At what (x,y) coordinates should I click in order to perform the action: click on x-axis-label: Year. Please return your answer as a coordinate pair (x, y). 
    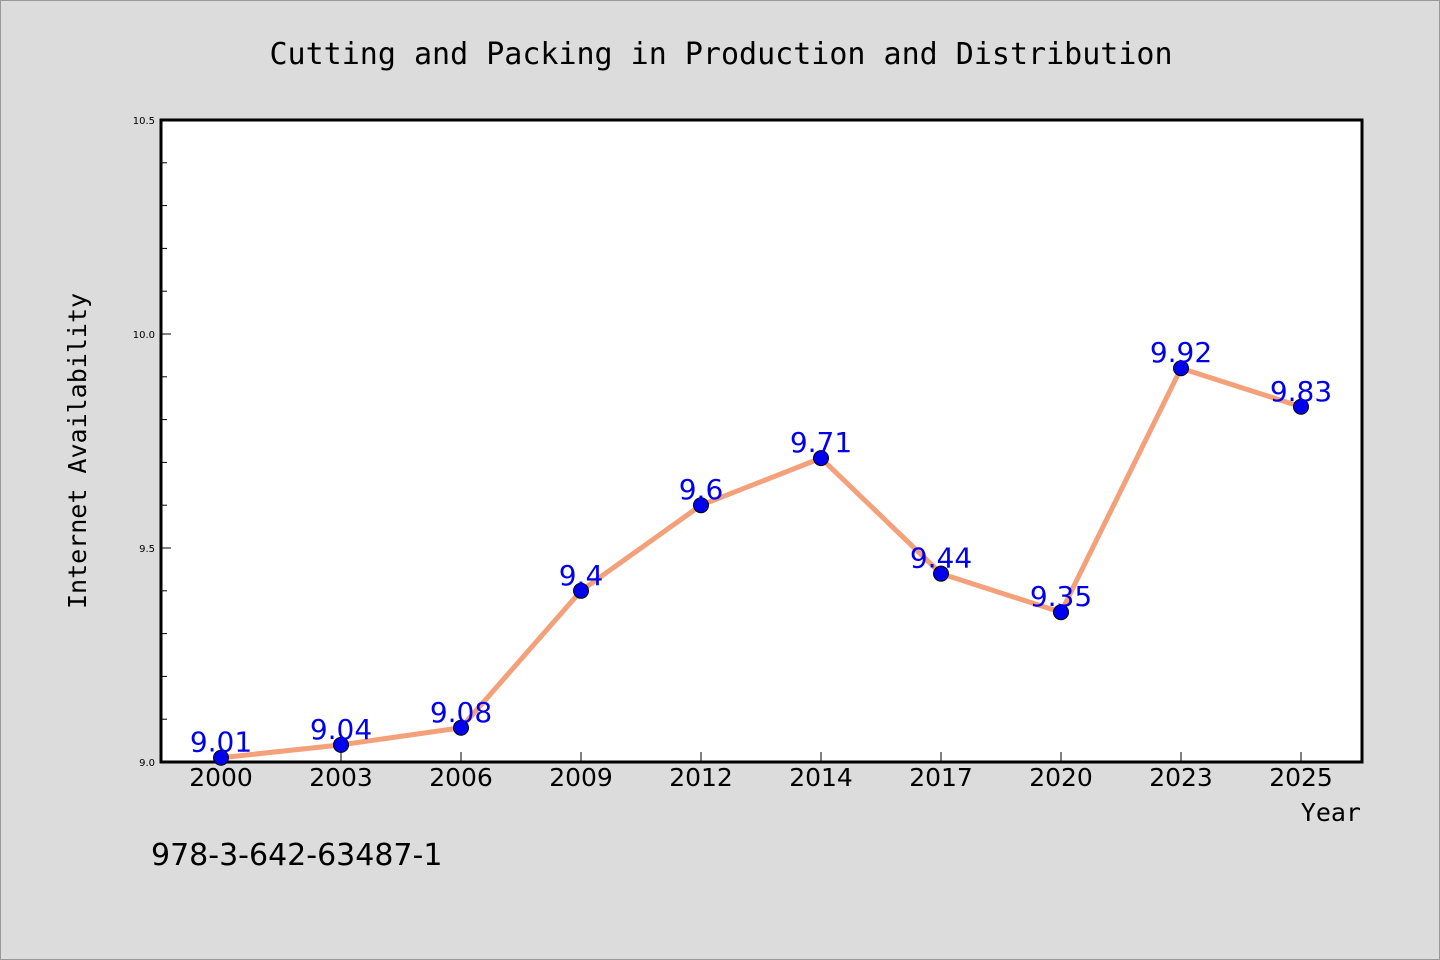
    Looking at the image, I should click on (1331, 812).